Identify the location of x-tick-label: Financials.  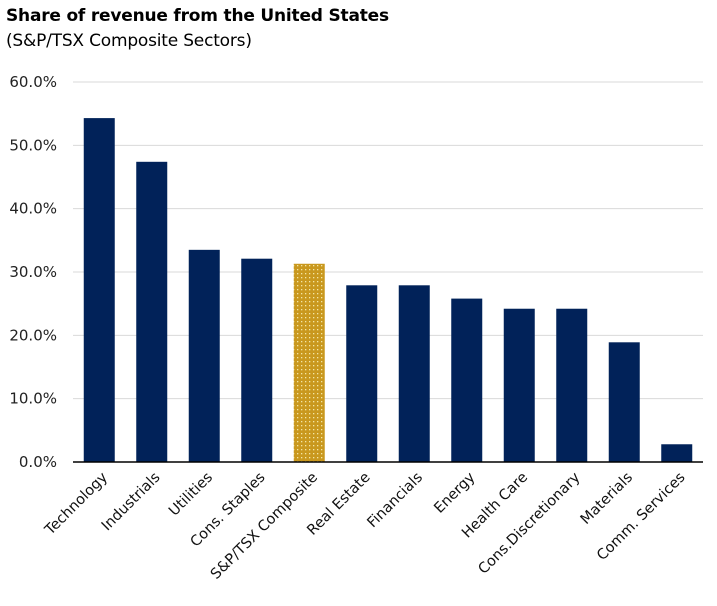
(396, 501).